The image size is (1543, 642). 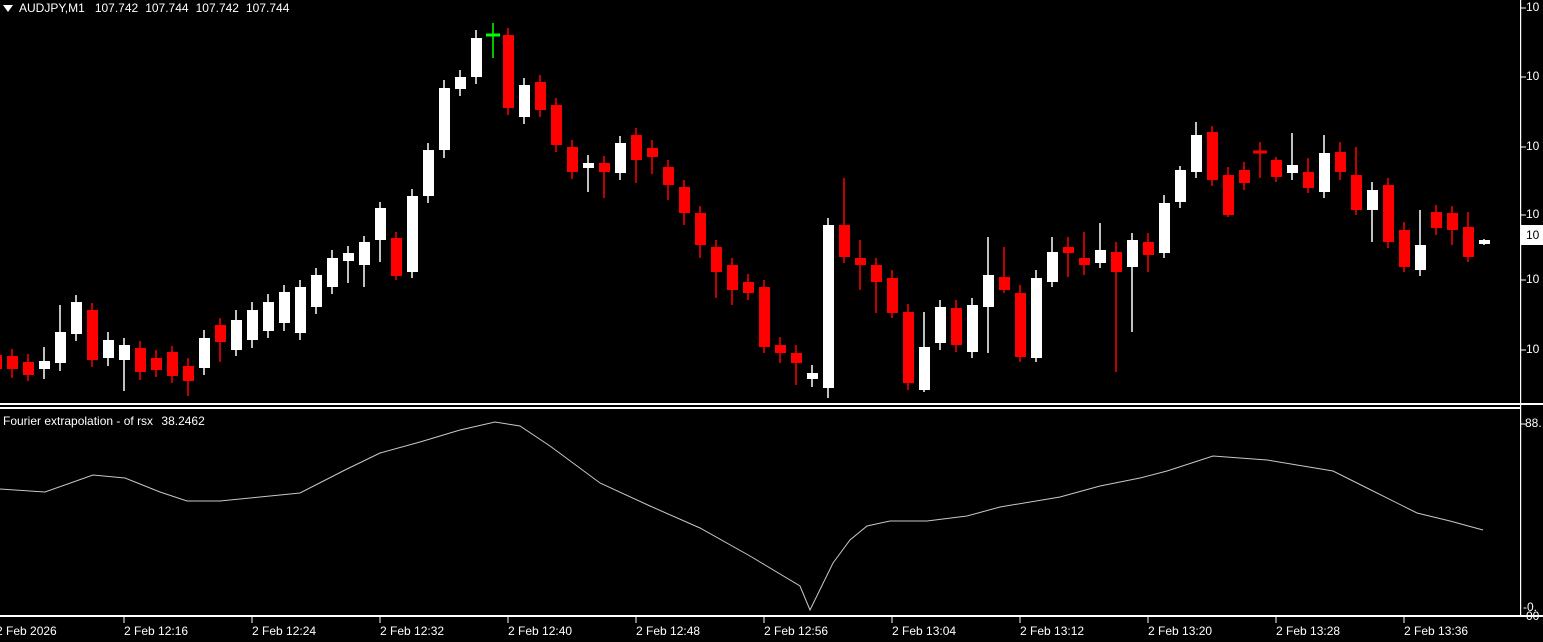 What do you see at coordinates (116, 8) in the screenshot?
I see `quote-value: 107.742` at bounding box center [116, 8].